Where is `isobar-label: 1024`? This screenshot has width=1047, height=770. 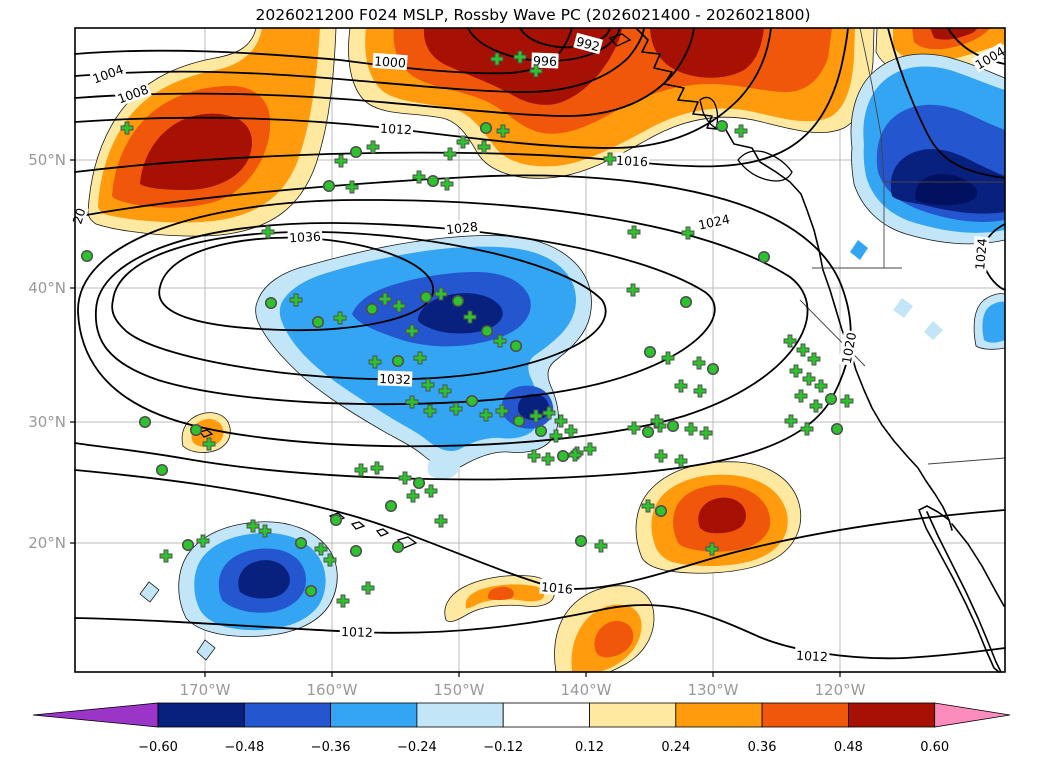 isobar-label: 1024 is located at coordinates (981, 253).